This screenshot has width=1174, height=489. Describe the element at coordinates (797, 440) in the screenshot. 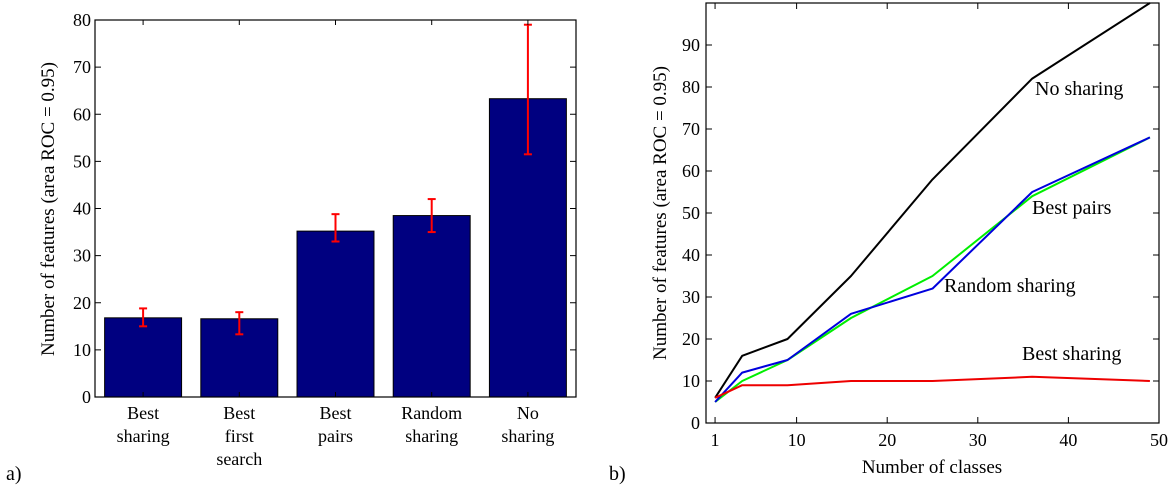

I see `x-tick-label: 10` at that location.